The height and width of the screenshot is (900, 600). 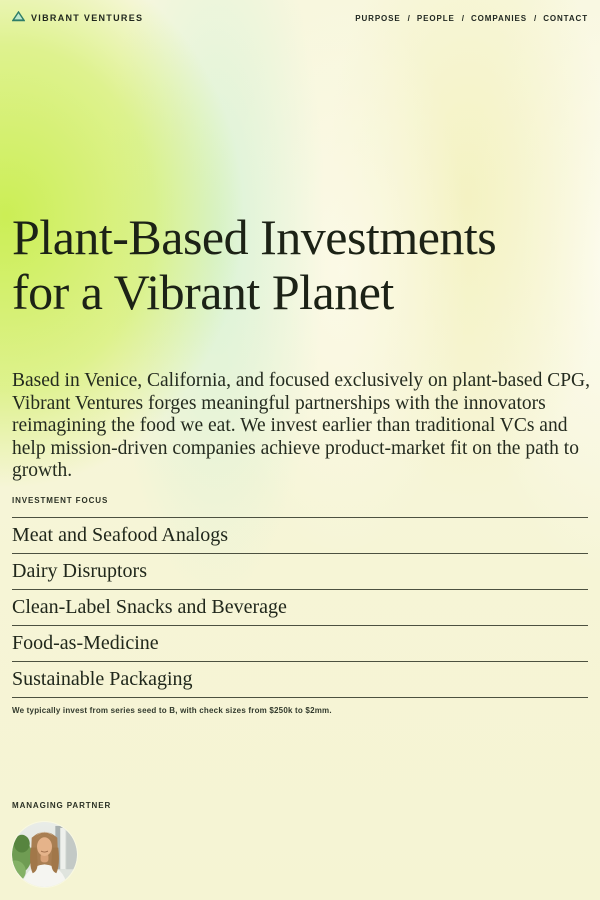 I want to click on partner-headshot-avatar, so click(x=44, y=854).